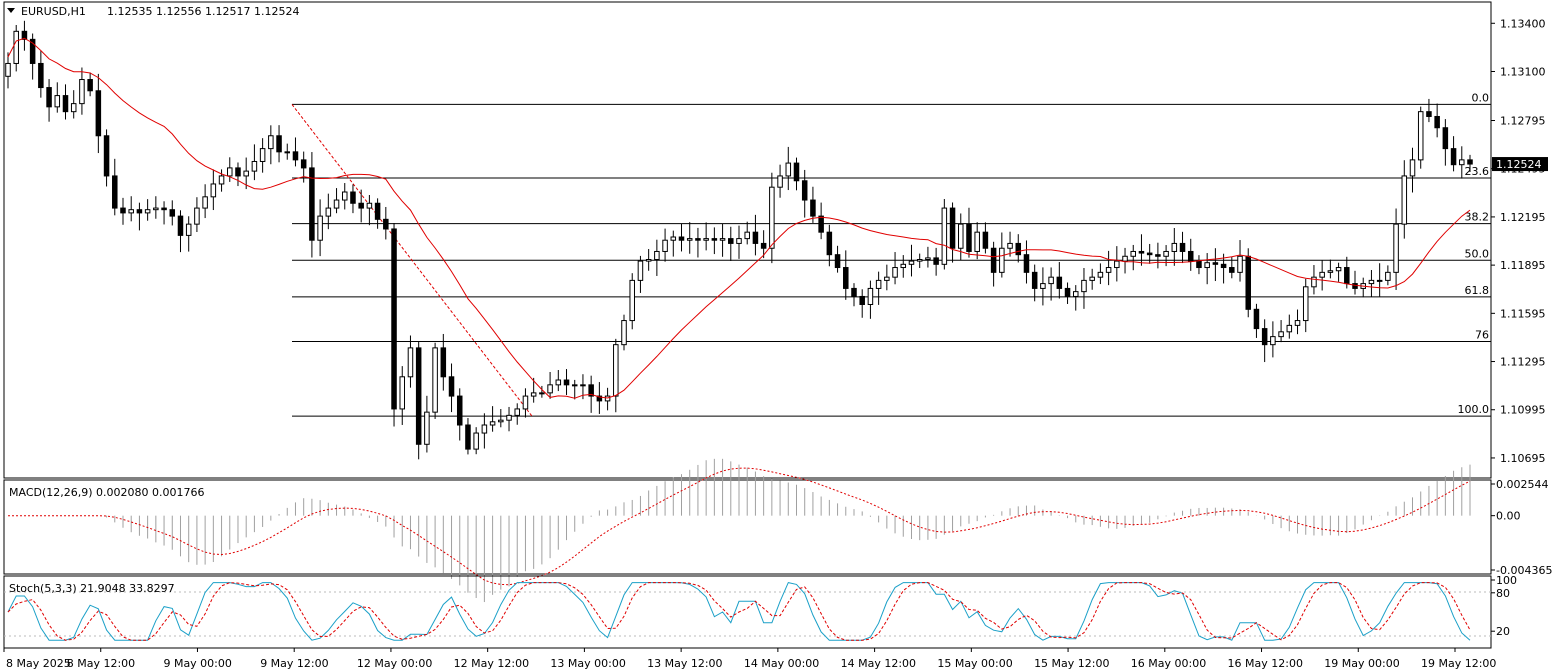 Image resolution: width=1555 pixels, height=672 pixels. What do you see at coordinates (203, 11) in the screenshot?
I see `ohlc-label: 1.12535 1.12556 1.12517 1.12524` at bounding box center [203, 11].